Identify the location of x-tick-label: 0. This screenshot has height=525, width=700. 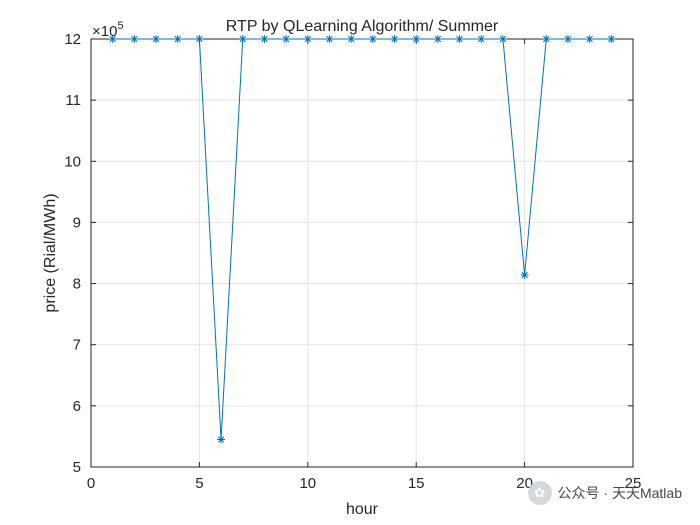
(91, 483).